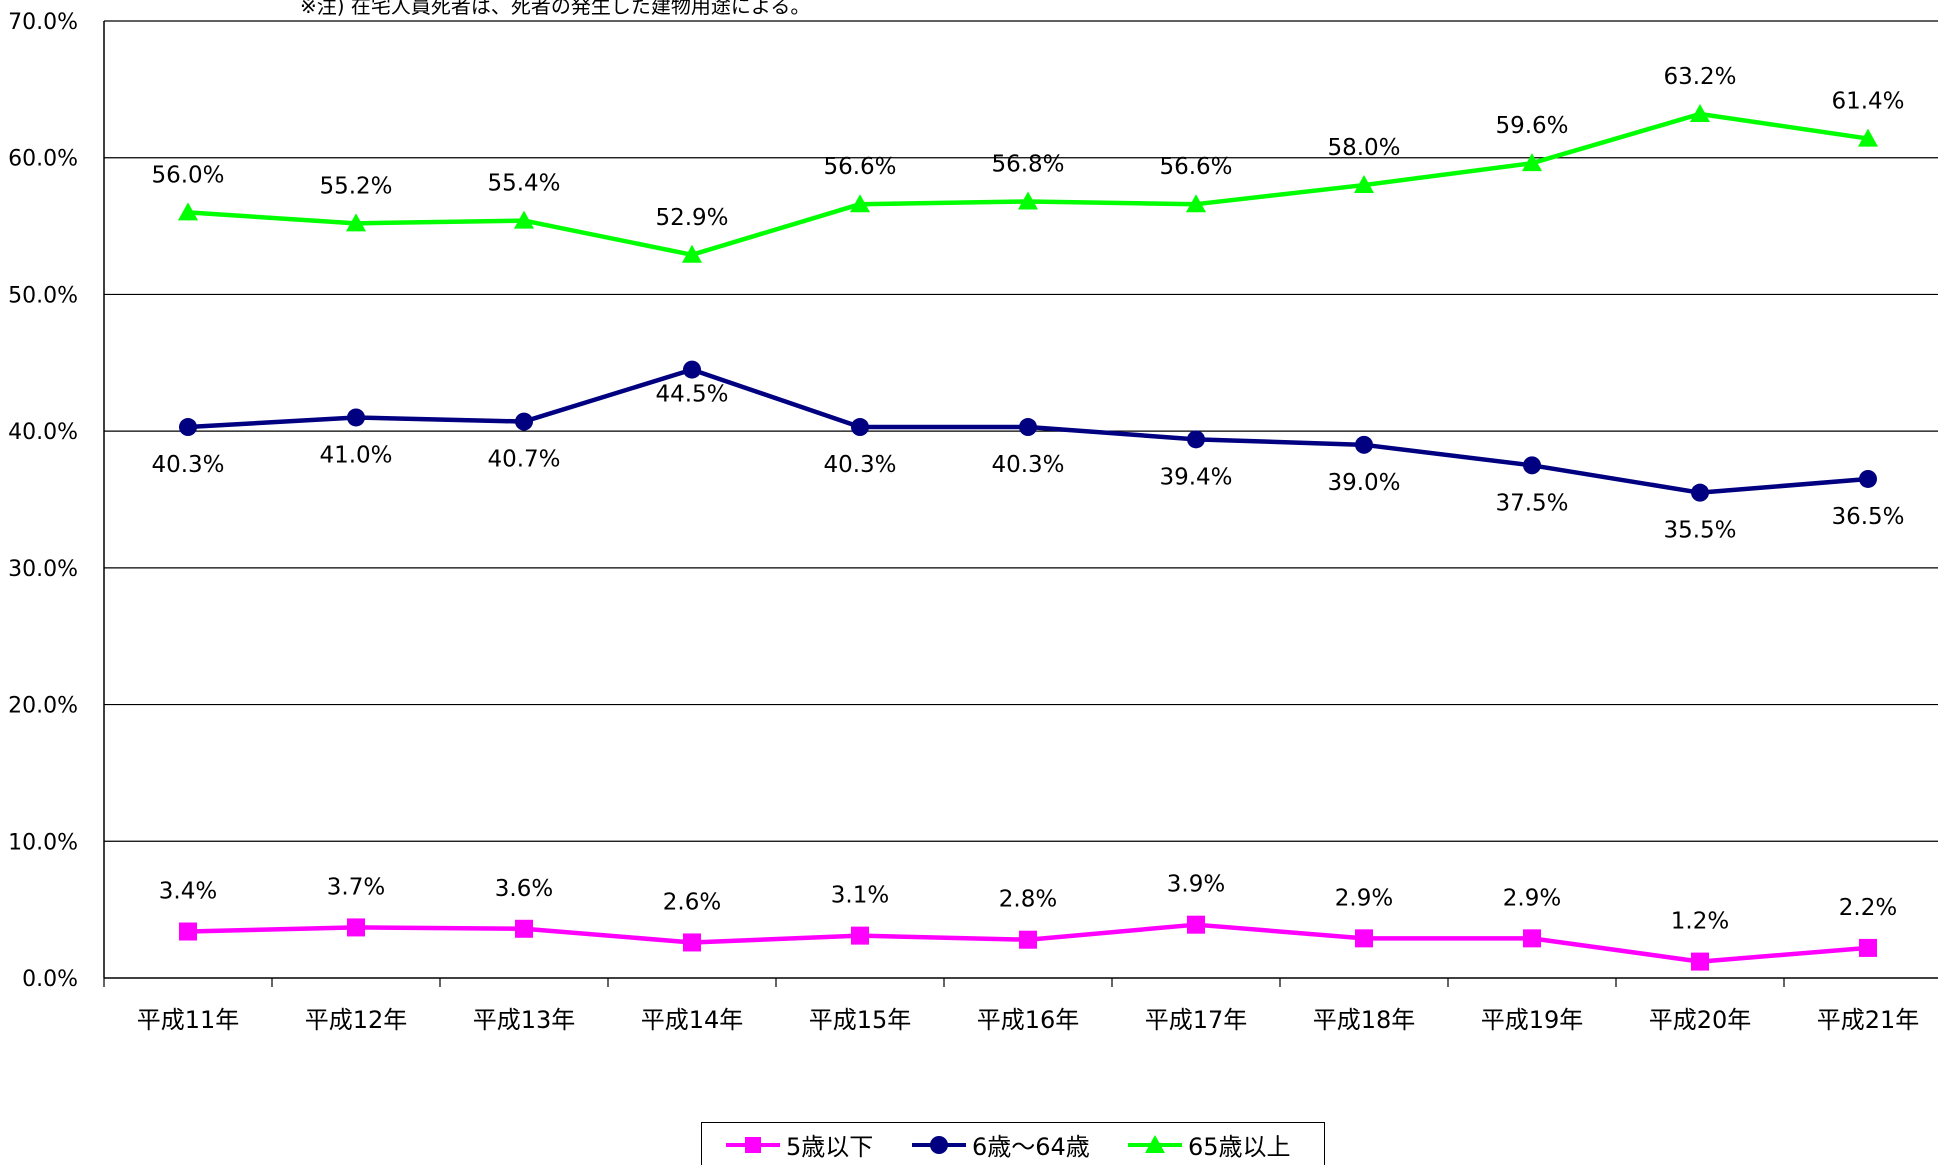  Describe the element at coordinates (356, 887) in the screenshot. I see `data-label: 3.7%` at that location.